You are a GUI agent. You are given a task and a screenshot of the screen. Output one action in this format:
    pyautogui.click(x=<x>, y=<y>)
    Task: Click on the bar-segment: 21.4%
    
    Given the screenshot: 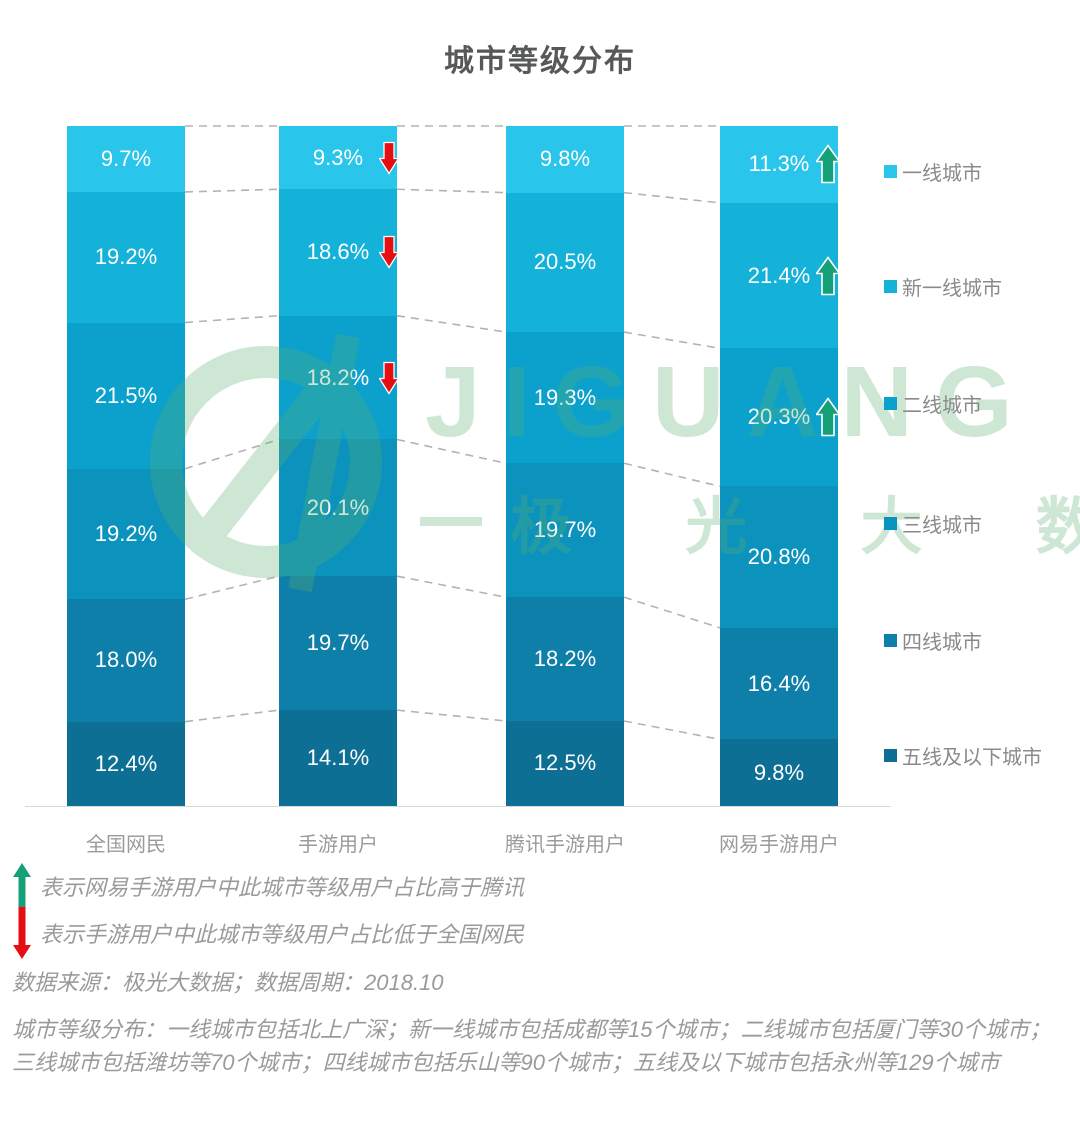 What is the action you would take?
    pyautogui.click(x=780, y=275)
    